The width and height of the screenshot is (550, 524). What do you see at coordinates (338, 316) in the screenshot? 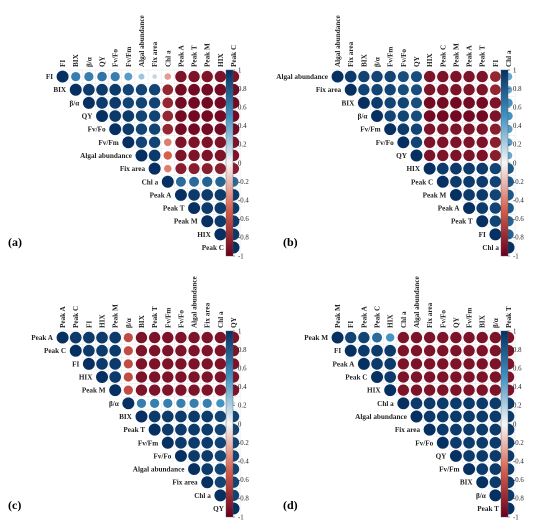
I see `column-label: Peak M` at bounding box center [338, 316].